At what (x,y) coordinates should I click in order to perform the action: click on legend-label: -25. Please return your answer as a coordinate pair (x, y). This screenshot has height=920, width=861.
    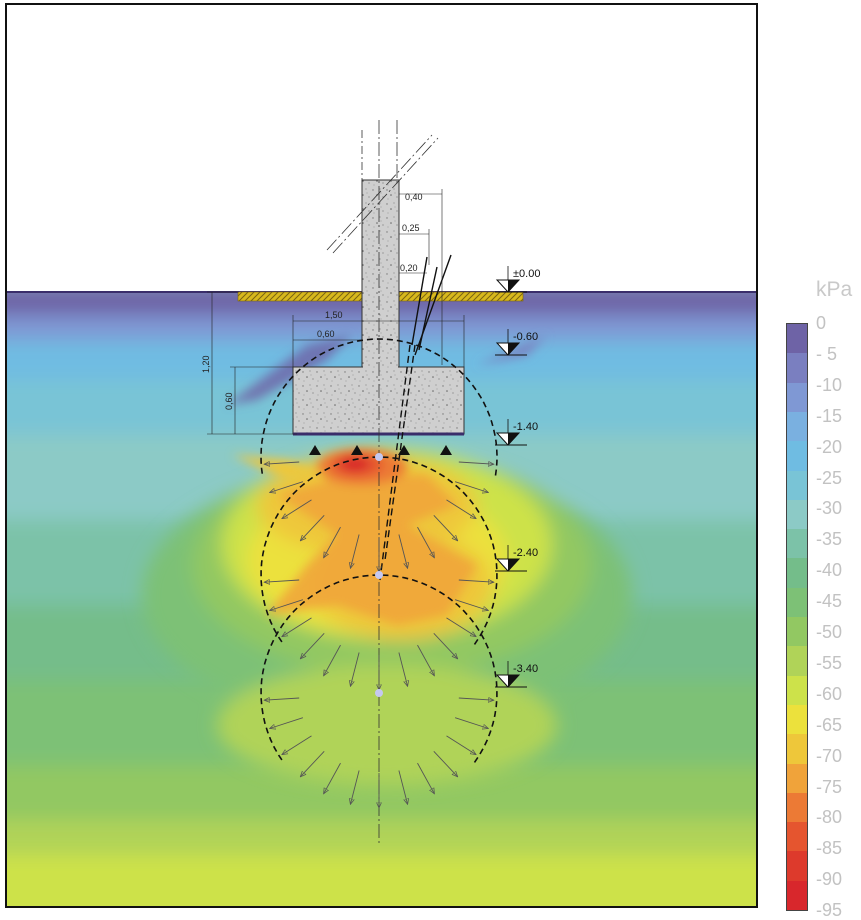
    Looking at the image, I should click on (829, 477).